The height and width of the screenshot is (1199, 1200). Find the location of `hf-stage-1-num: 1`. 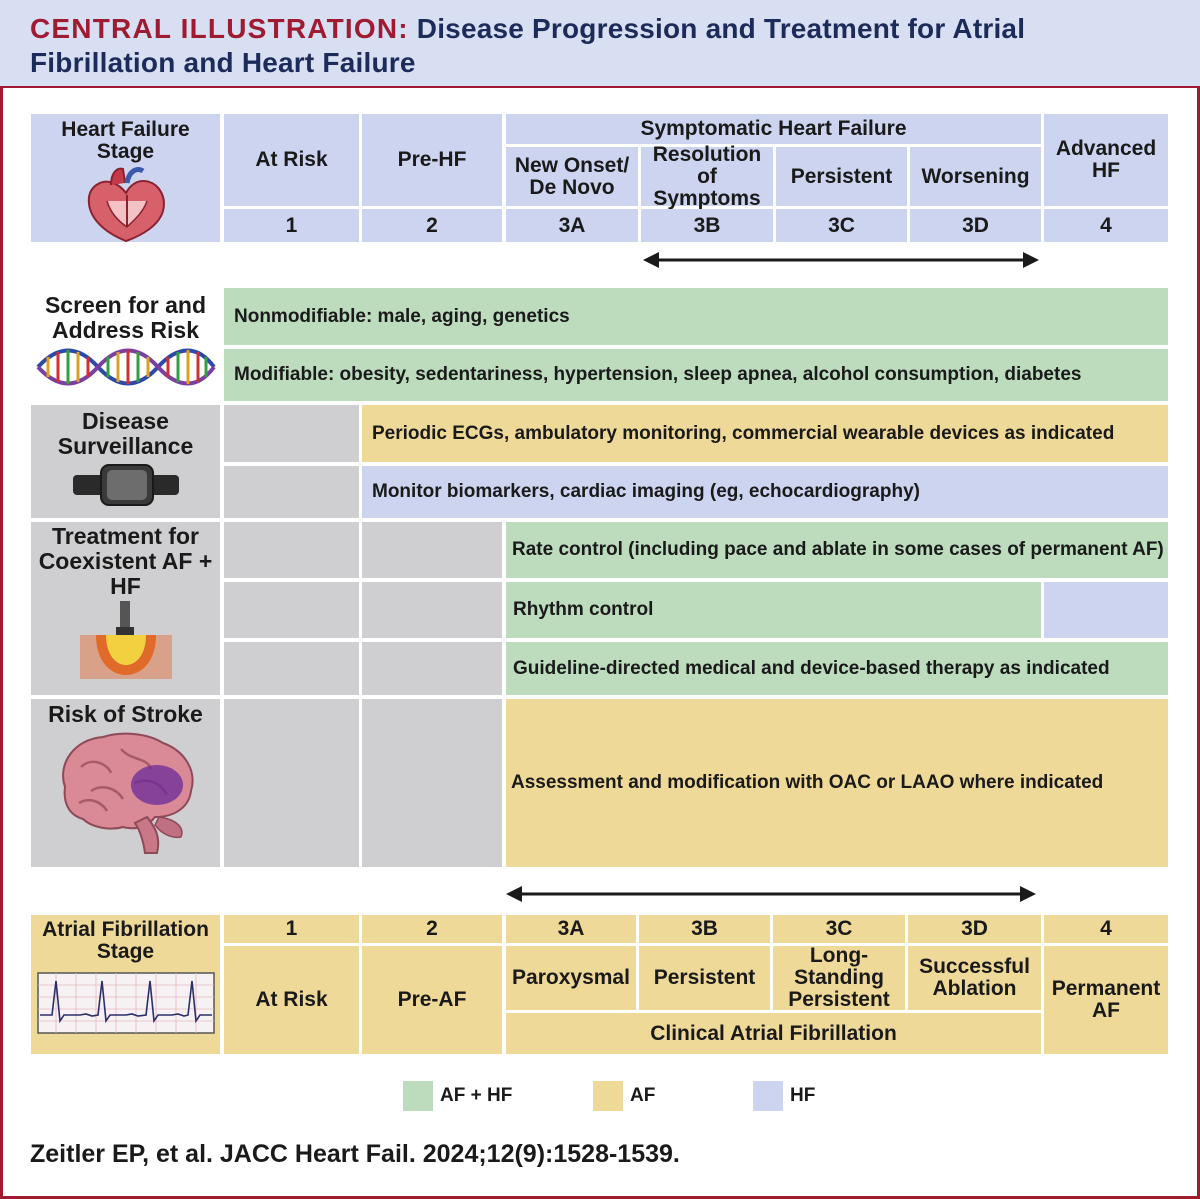

hf-stage-1-num: 1 is located at coordinates (291, 225).